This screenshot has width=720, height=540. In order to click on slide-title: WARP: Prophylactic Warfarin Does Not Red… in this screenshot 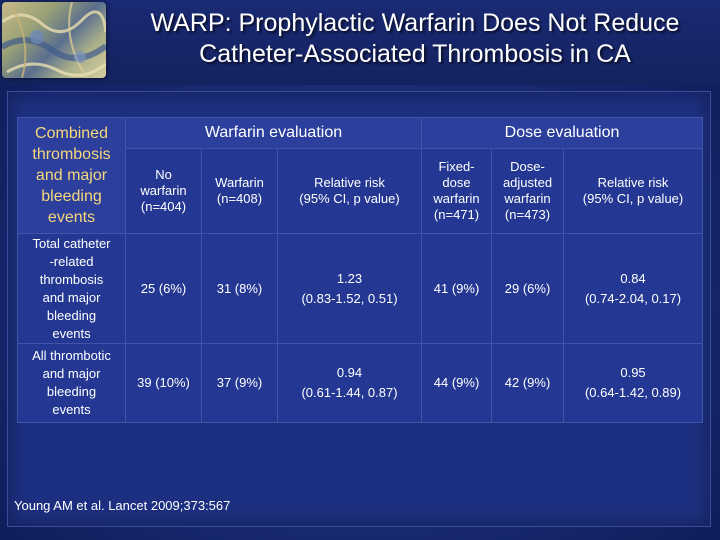, I will do `click(415, 39)`.